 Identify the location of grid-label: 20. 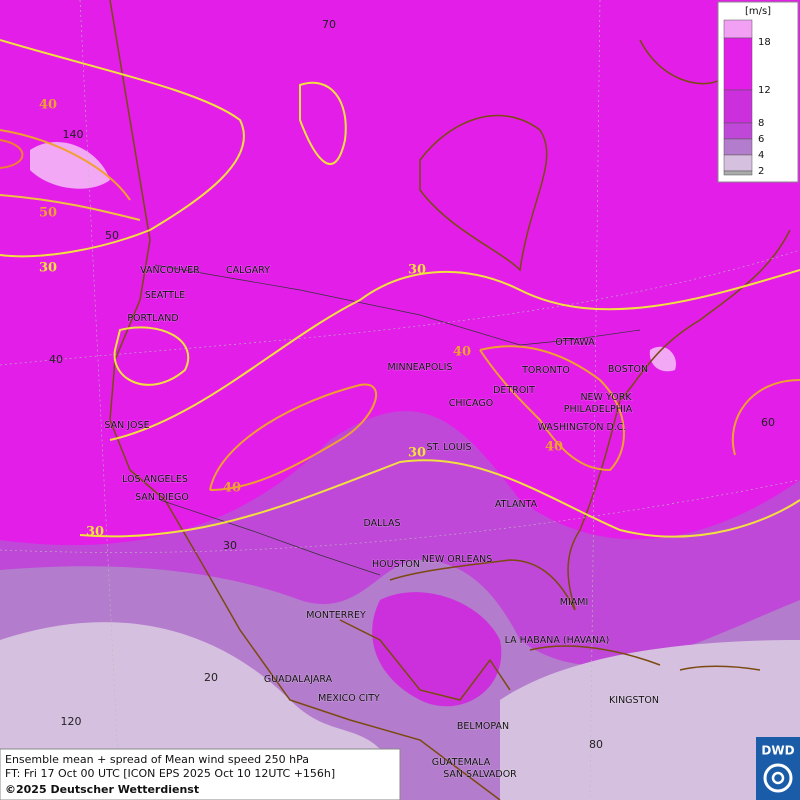
(211, 677).